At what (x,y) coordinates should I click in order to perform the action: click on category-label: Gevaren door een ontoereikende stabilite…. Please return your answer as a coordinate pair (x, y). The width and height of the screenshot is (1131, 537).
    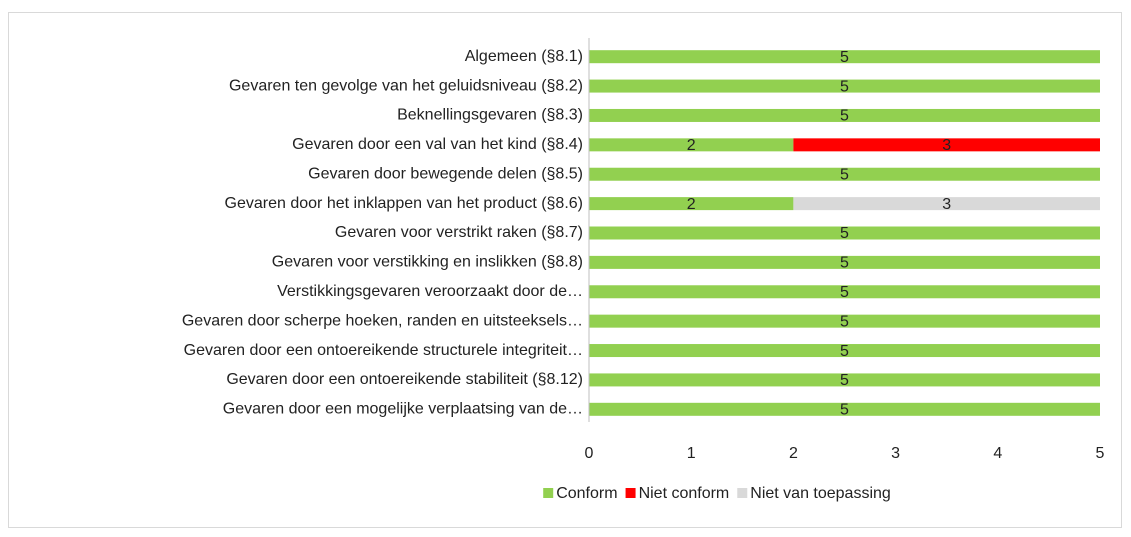
    Looking at the image, I should click on (404, 379).